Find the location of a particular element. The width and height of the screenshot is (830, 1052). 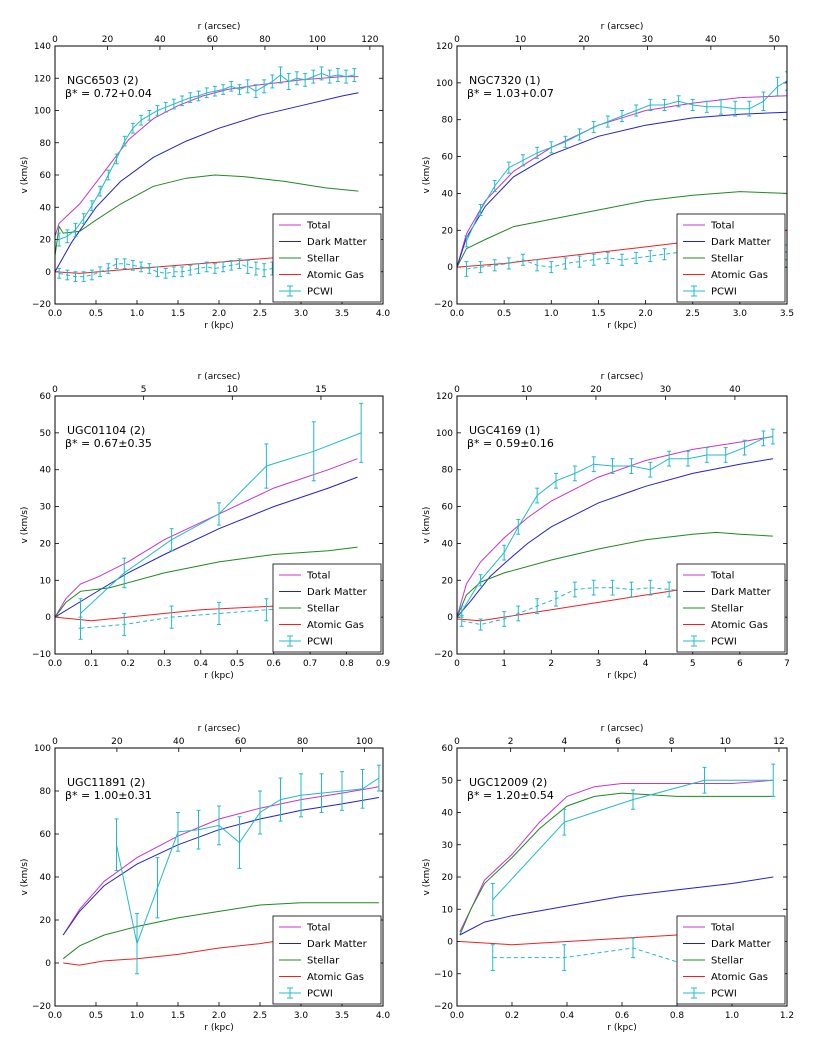

top-x-tick-label: 6 is located at coordinates (618, 742).